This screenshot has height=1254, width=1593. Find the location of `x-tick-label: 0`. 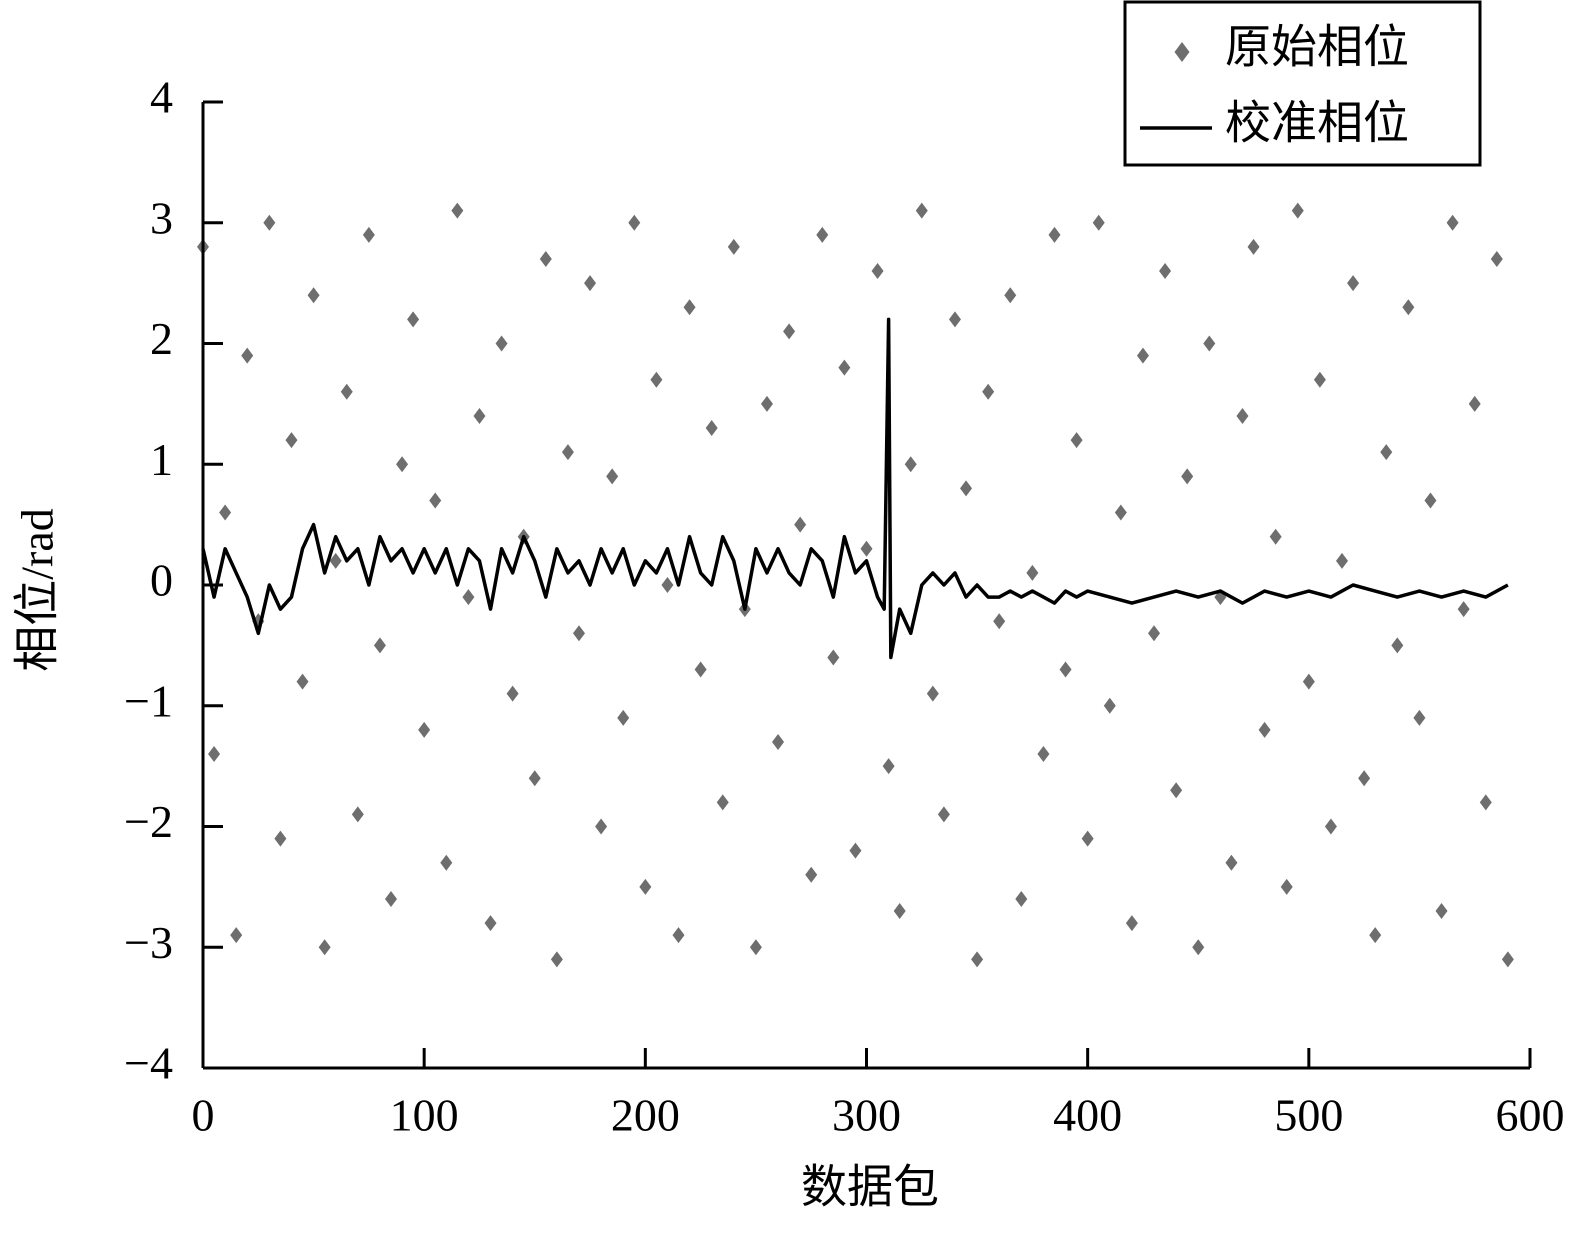

x-tick-label: 0 is located at coordinates (203, 1115).